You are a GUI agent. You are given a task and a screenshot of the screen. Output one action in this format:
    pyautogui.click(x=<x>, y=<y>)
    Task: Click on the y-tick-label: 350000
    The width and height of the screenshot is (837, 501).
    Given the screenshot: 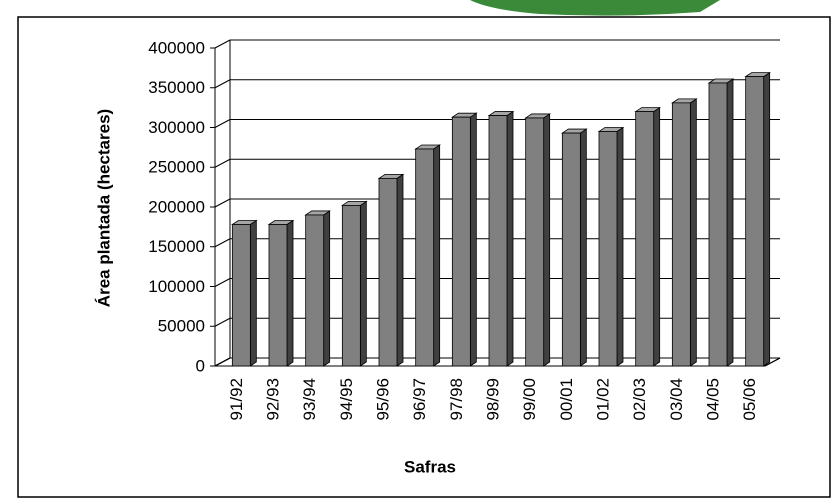 What is the action you would take?
    pyautogui.click(x=176, y=87)
    